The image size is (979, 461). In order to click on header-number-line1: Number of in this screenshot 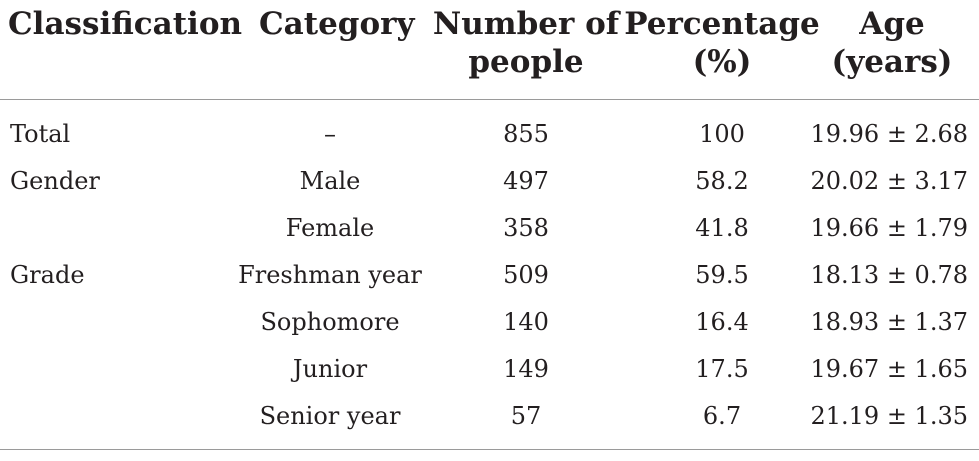, I will do `click(526, 24)`.